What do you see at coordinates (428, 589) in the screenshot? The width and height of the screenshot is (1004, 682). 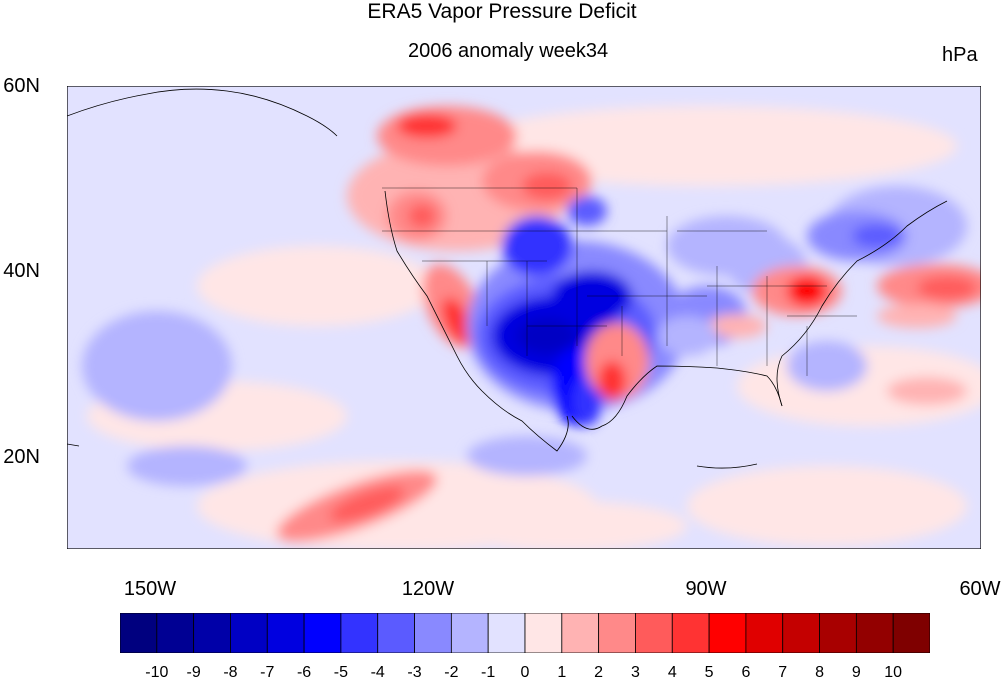 I see `lon-label-120w: 120W` at bounding box center [428, 589].